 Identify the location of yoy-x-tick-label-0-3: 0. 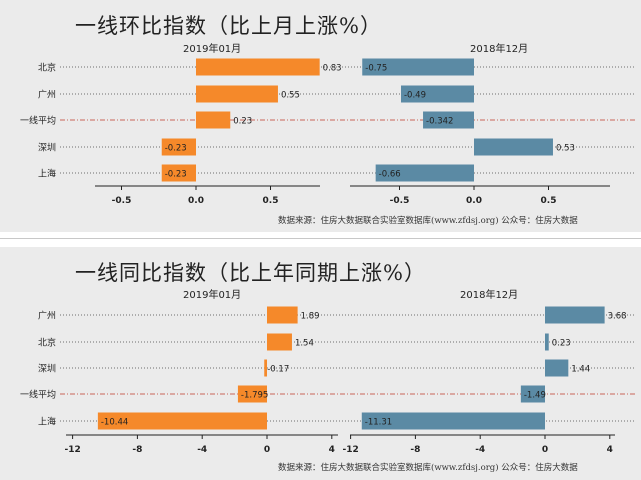
(267, 450).